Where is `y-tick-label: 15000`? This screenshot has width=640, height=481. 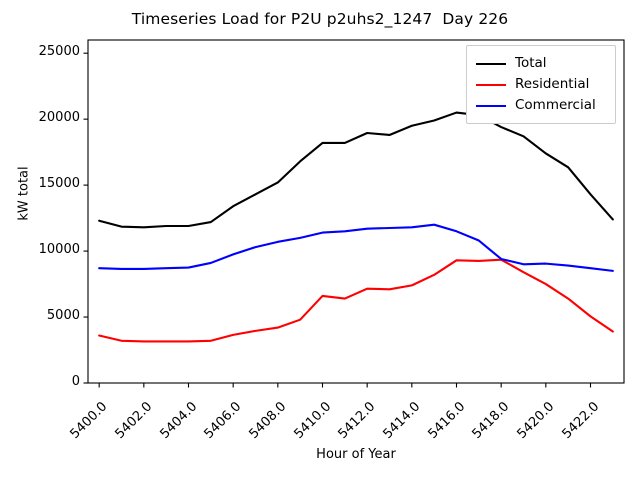 y-tick-label: 15000 is located at coordinates (59, 184).